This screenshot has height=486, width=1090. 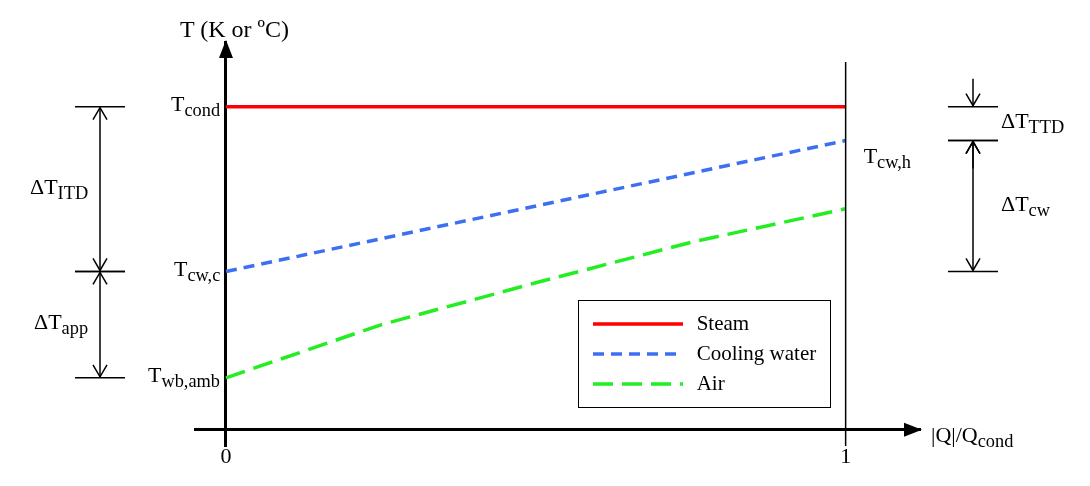 I want to click on text: ΔT$_{ITD}$, so click(x=59, y=188).